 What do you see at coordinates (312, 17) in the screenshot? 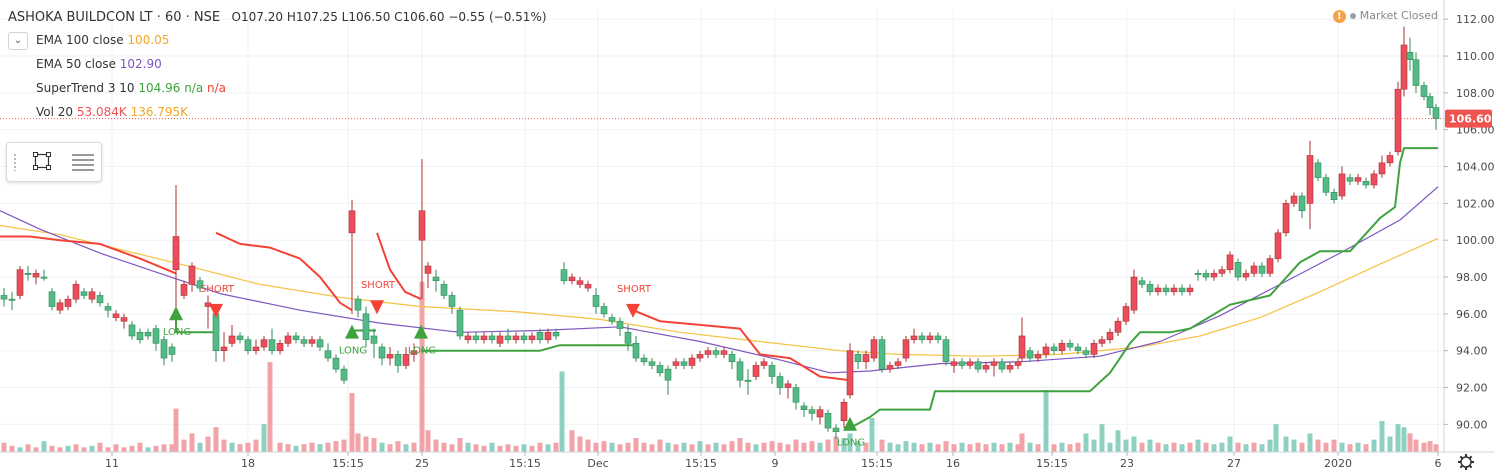
I see `ohlc-high: H107.25` at bounding box center [312, 17].